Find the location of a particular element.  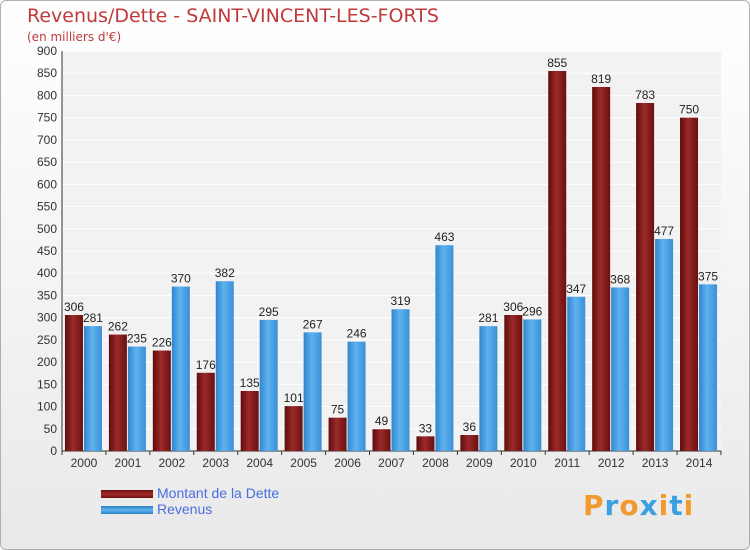

y-tick-label: 500 is located at coordinates (47, 229).